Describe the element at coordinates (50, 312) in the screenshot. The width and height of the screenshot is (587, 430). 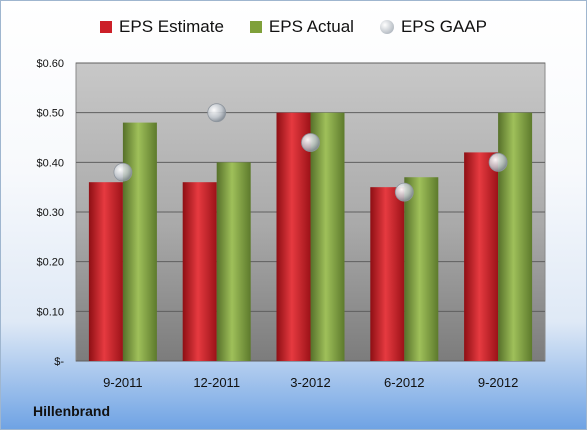
I see `y-tick-label: $0.10` at that location.